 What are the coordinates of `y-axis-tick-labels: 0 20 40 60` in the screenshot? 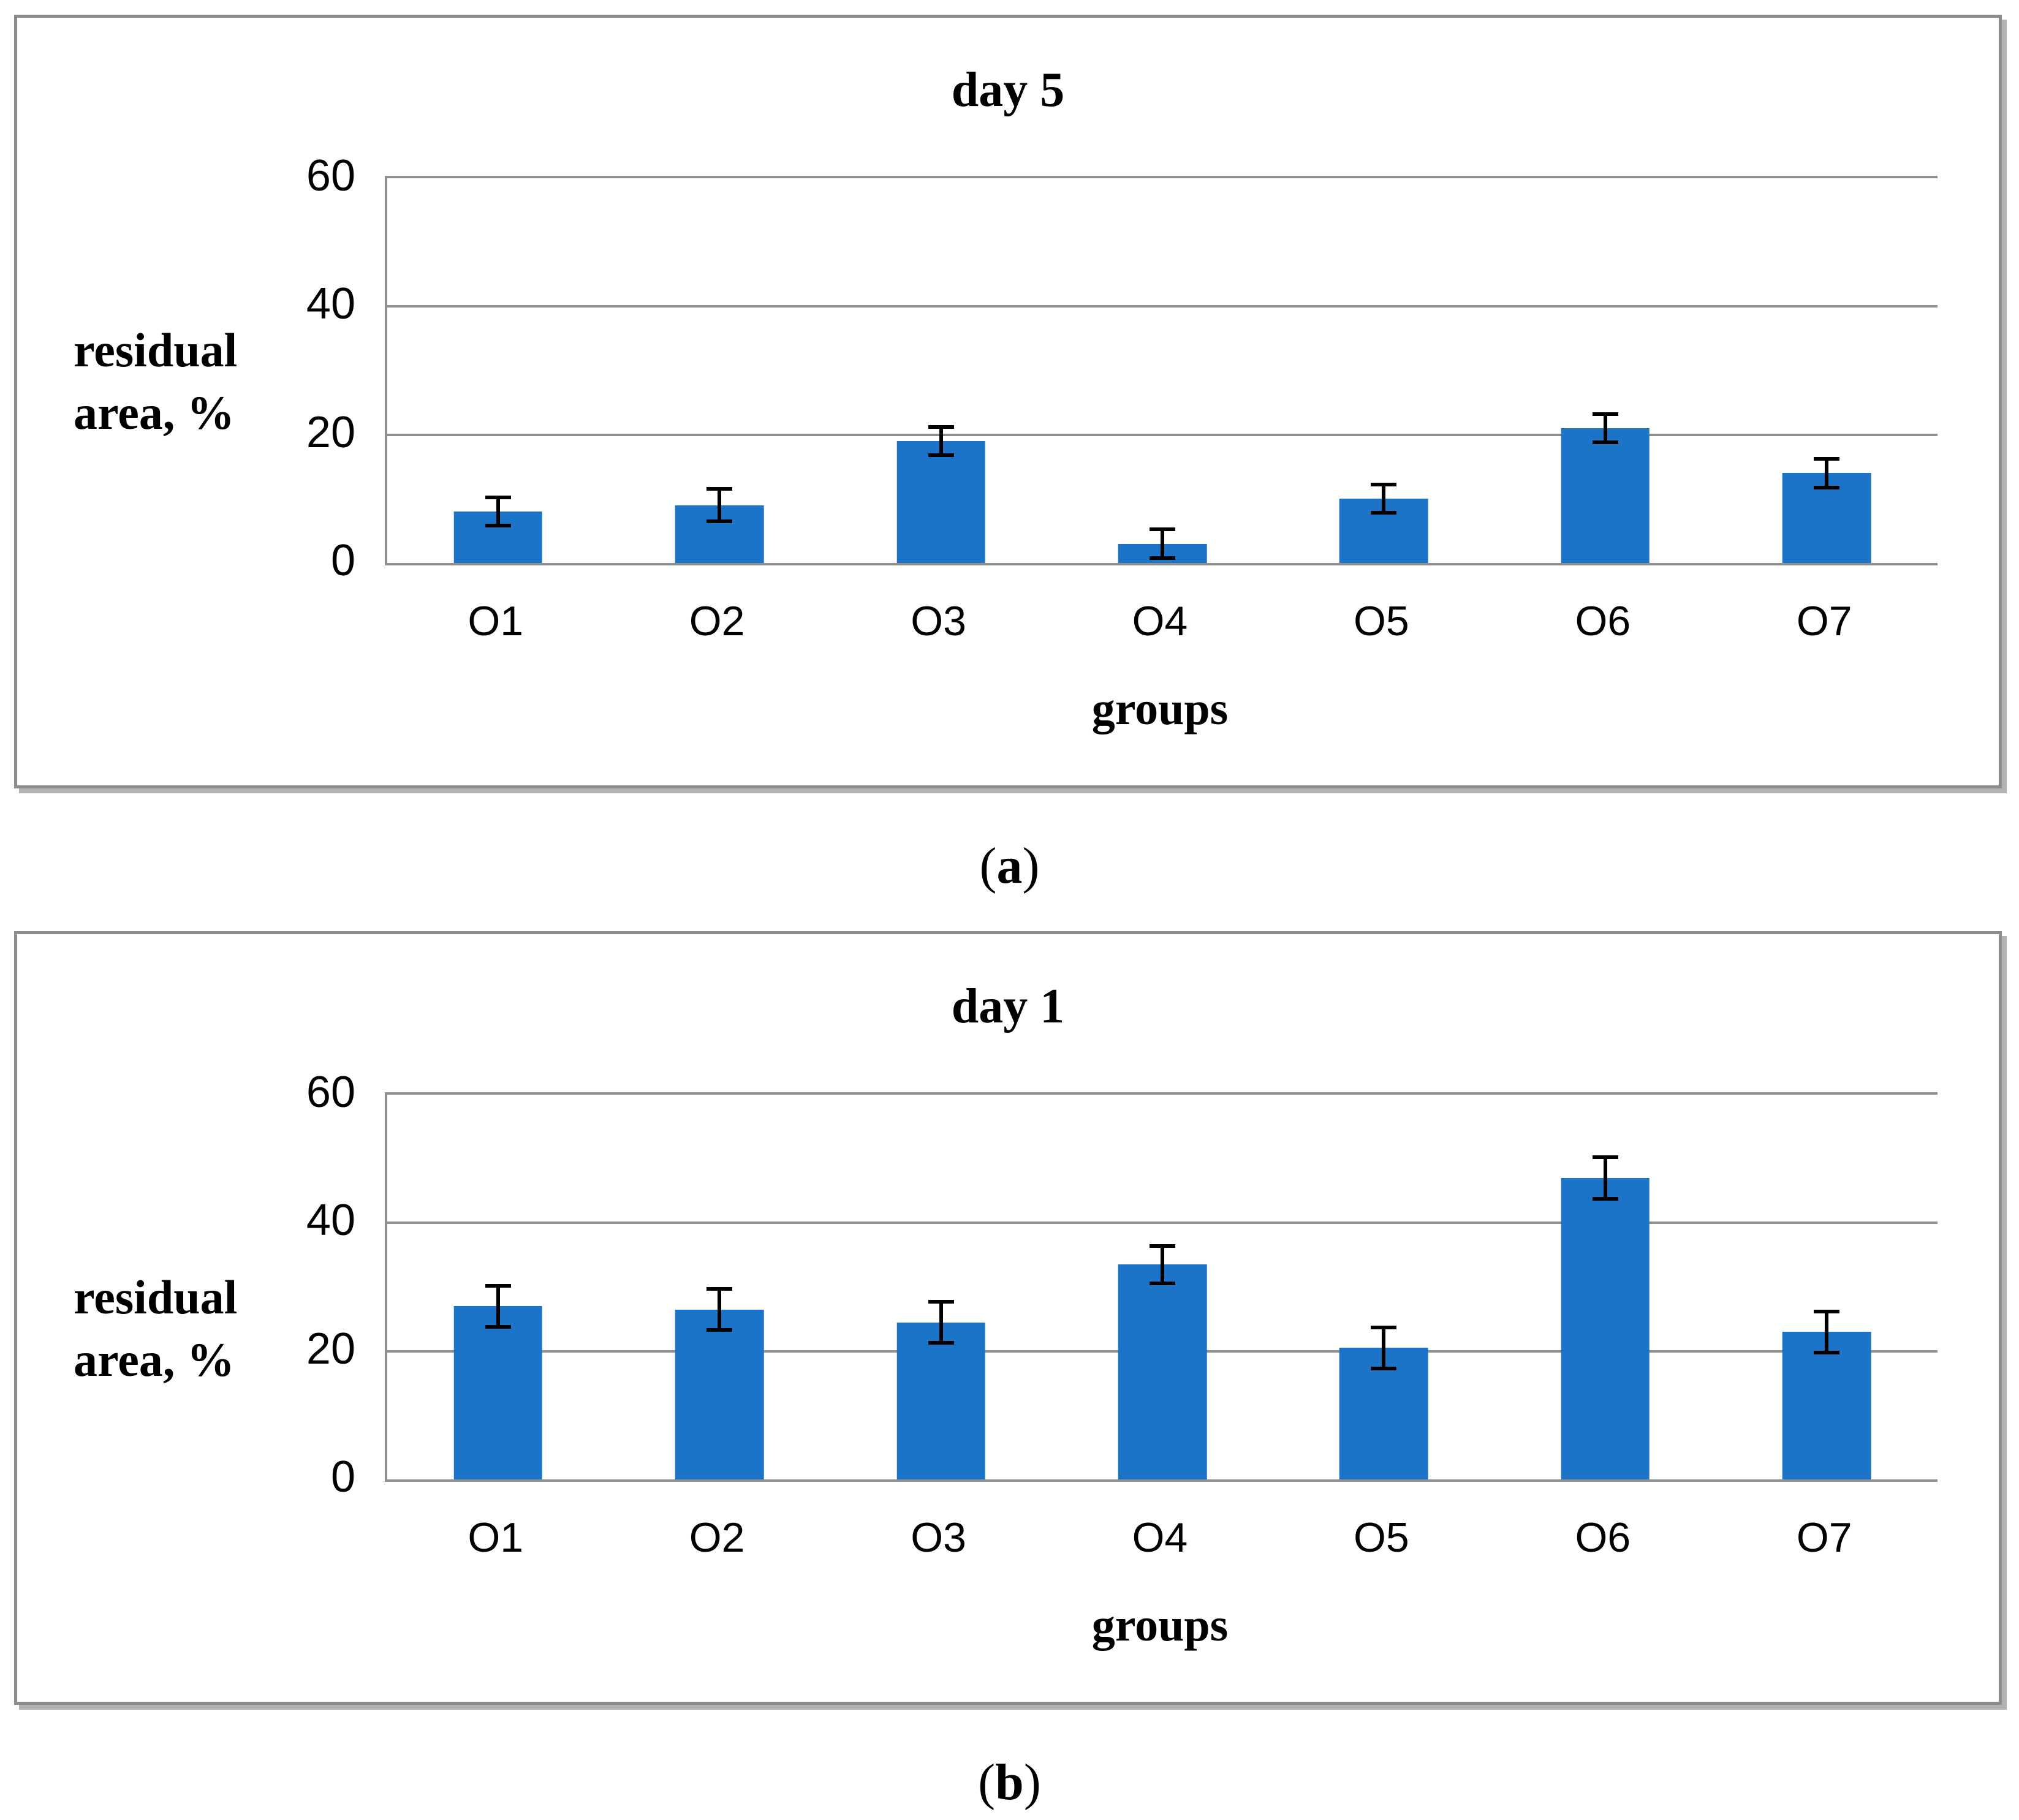 It's located at (201, 368).